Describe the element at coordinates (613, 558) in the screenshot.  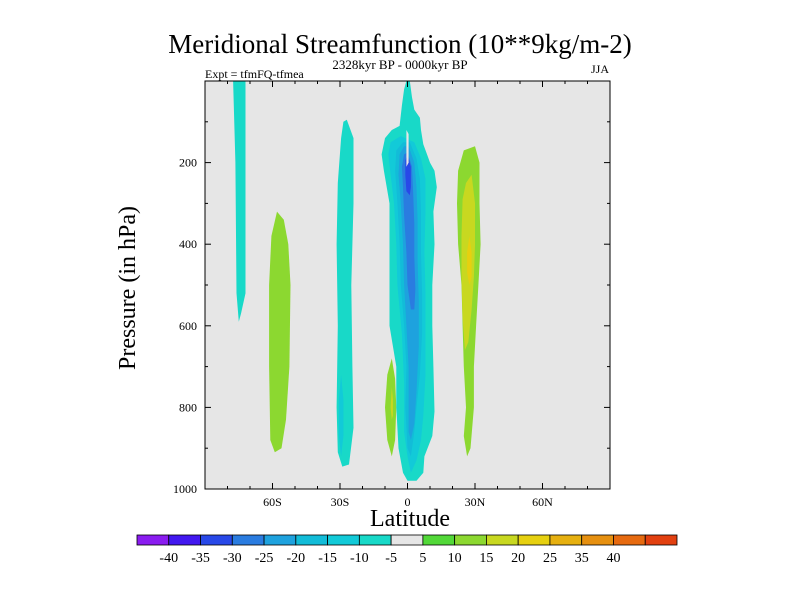
I see `colorbar-label: 40` at that location.